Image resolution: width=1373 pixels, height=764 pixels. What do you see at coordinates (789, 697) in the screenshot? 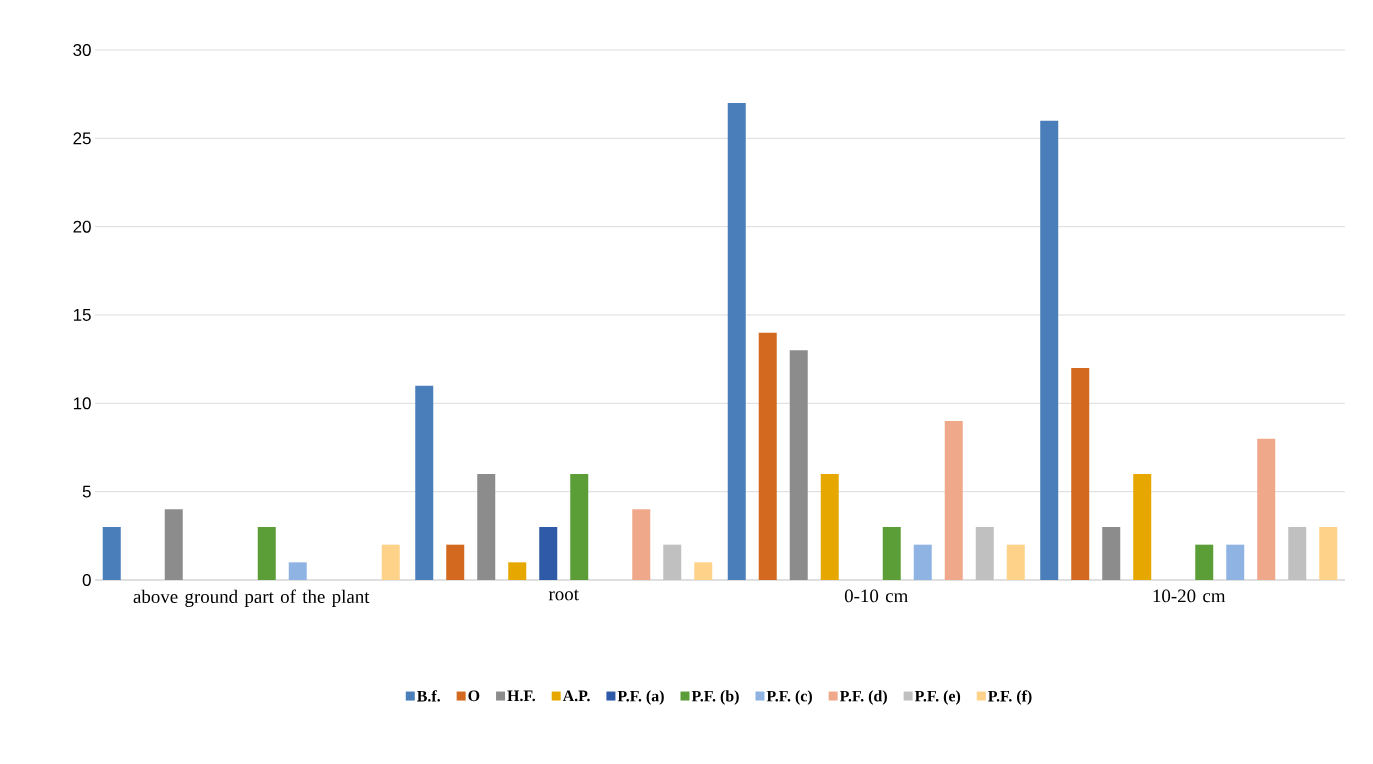
I see `legend-label: P.F. (c)` at bounding box center [789, 697].